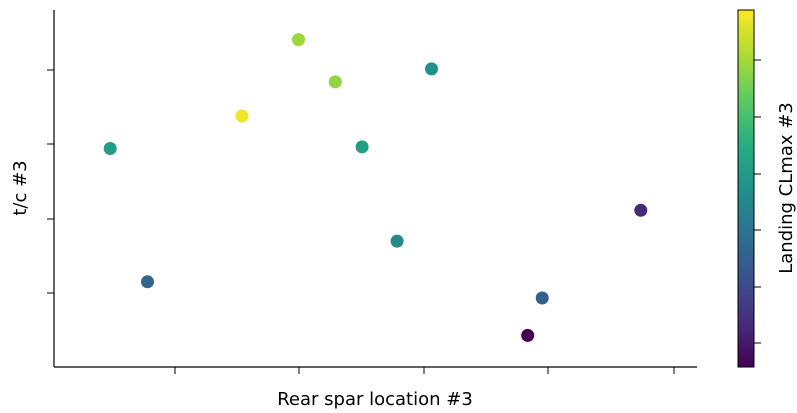  What do you see at coordinates (767, 188) in the screenshot?
I see `colorbar: Landing CLmax #3` at bounding box center [767, 188].